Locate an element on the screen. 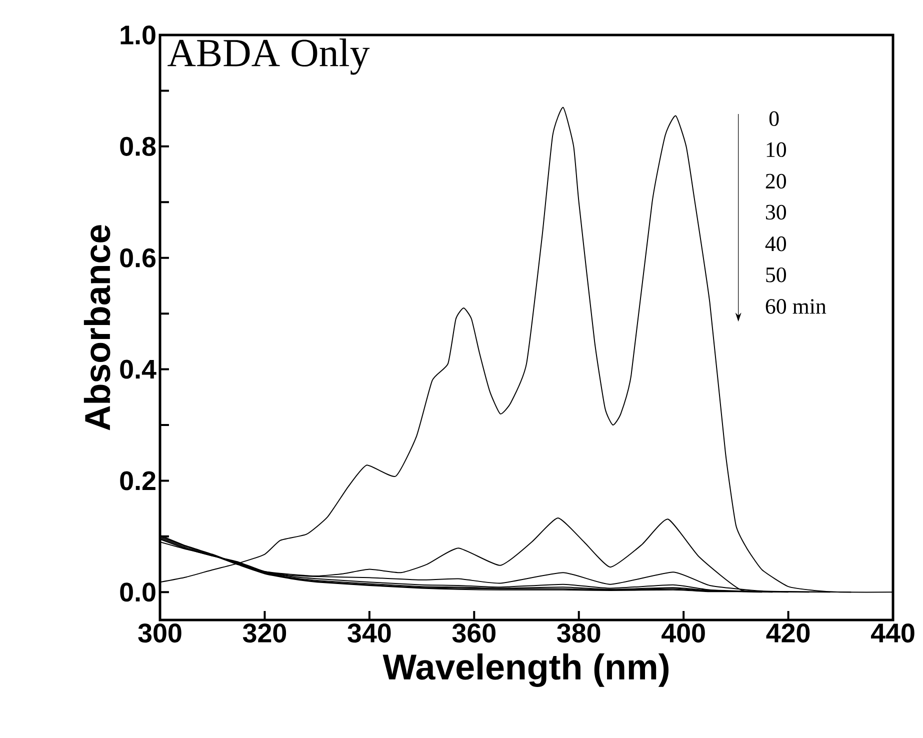 This screenshot has width=923, height=738. y-tick-label: 0.4 is located at coordinates (138, 369).